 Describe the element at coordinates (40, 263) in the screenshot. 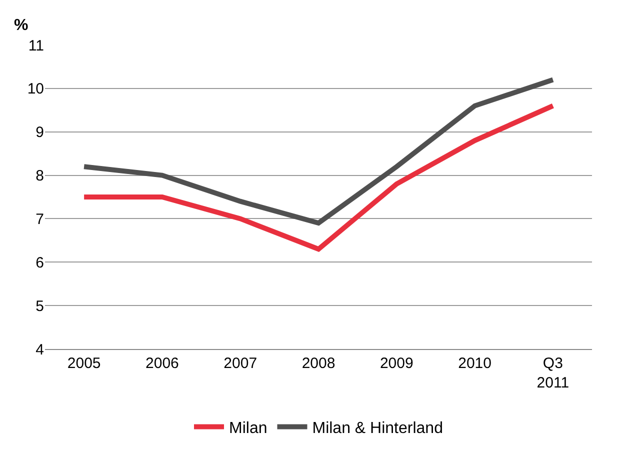

I see `y-tick-label: 6` at that location.